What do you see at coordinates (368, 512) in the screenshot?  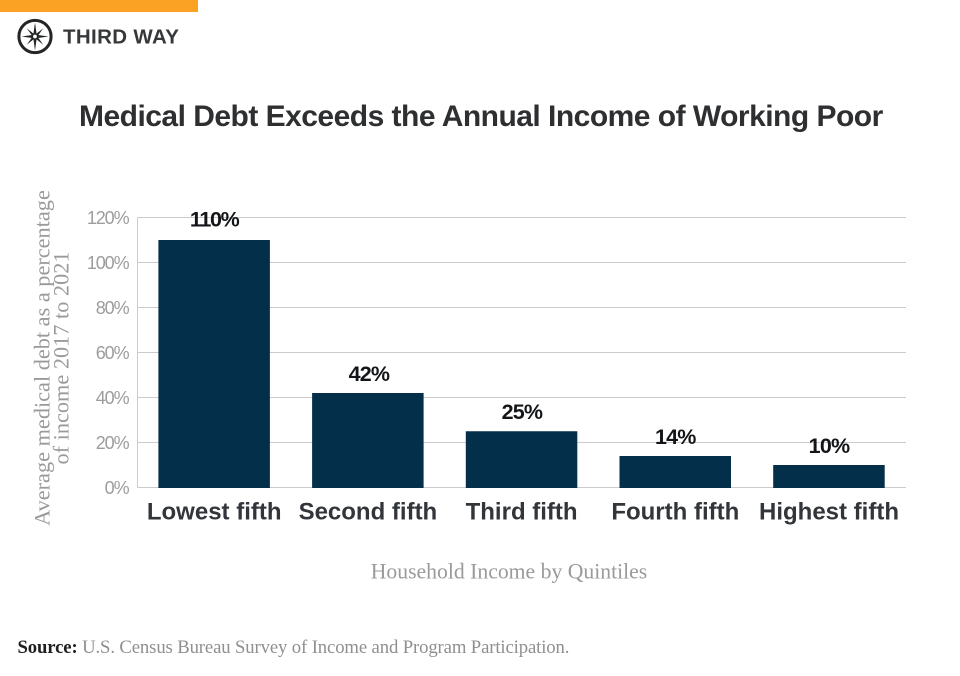 I see `svg-text: Second fifth` at bounding box center [368, 512].